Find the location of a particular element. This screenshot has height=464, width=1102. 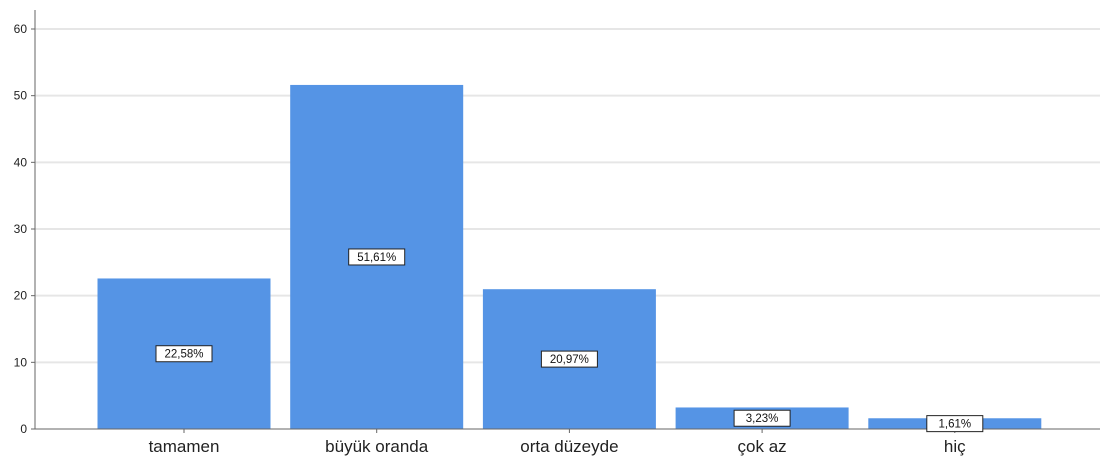

x-tick-label: tamamen is located at coordinates (184, 446).